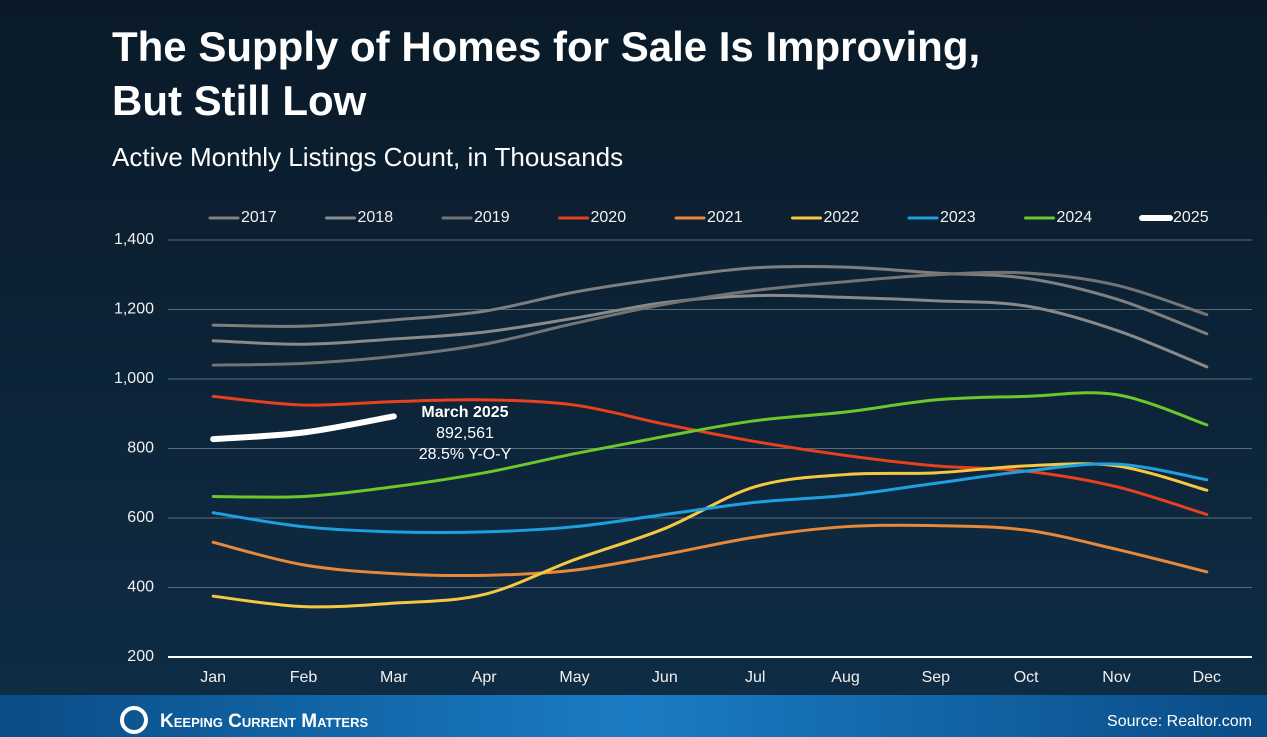  What do you see at coordinates (140, 656) in the screenshot?
I see `y-tick-label: 200` at bounding box center [140, 656].